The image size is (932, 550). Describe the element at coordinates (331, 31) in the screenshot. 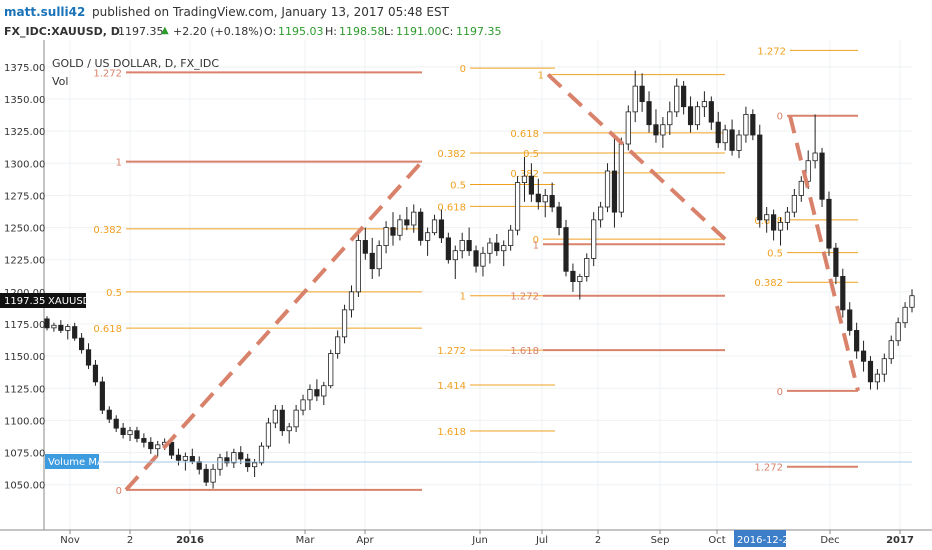

I see `high-label: H:` at that location.